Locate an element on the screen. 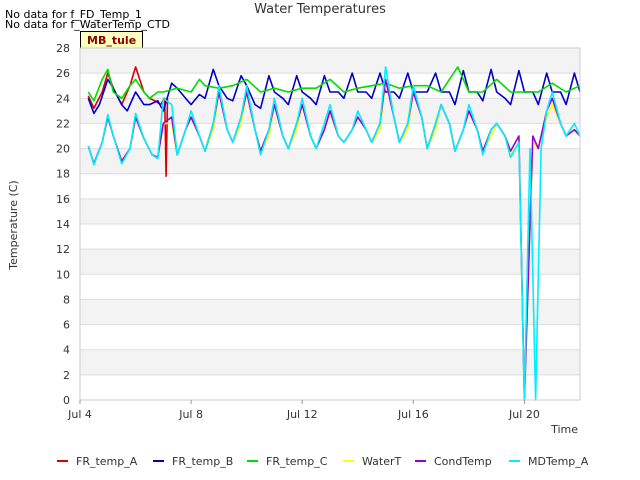 This screenshot has height=480, width=640. y-tick-label: 8 is located at coordinates (66, 299).